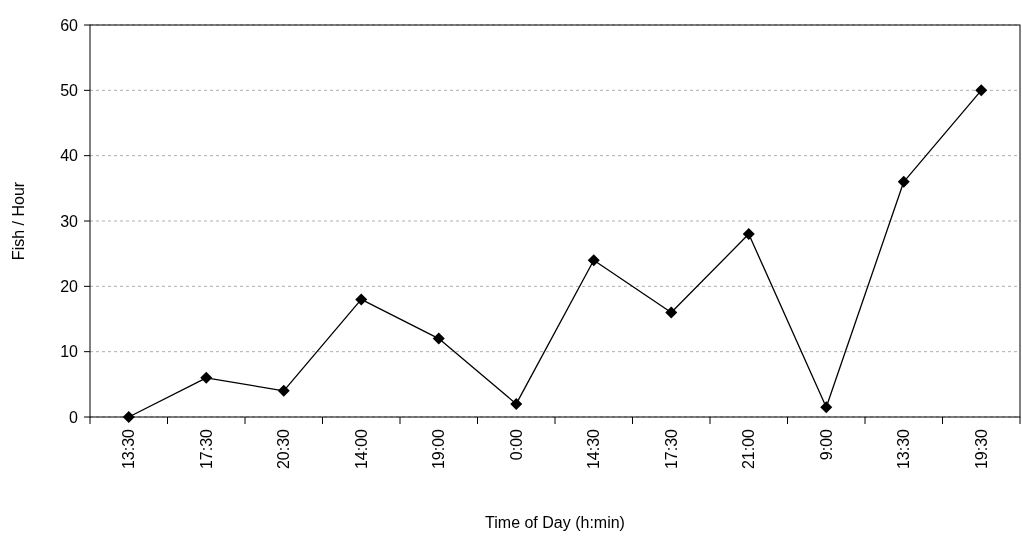 This screenshot has width=1022, height=536. Describe the element at coordinates (69, 25) in the screenshot. I see `y-tick-label: 60` at that location.